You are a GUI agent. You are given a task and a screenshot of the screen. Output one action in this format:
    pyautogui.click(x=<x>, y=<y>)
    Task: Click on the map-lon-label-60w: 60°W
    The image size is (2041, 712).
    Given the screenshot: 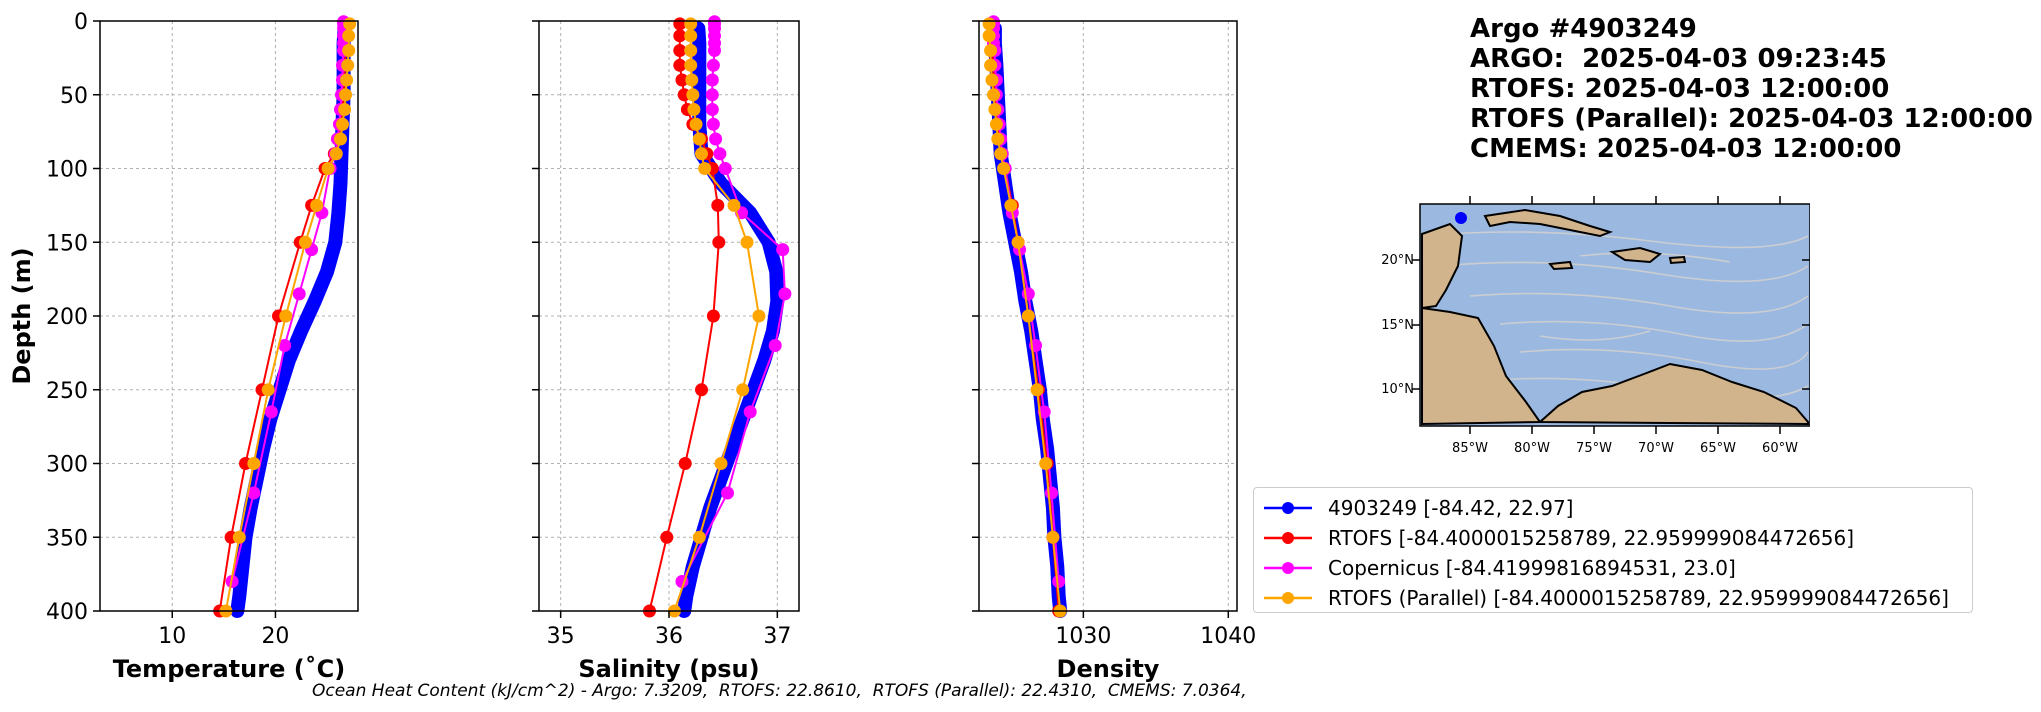 What is the action you would take?
    pyautogui.click(x=1780, y=448)
    